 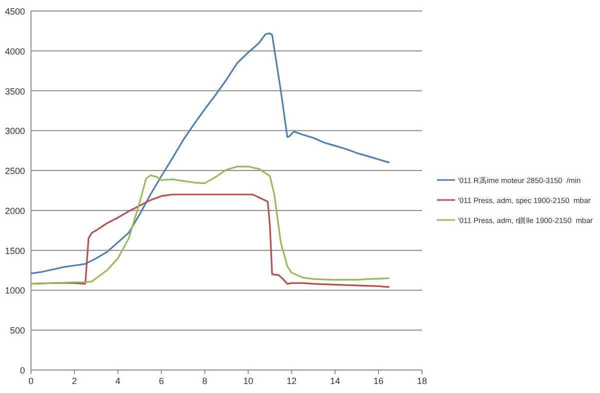 What do you see at coordinates (422, 381) in the screenshot?
I see `x-tick-label: 18` at bounding box center [422, 381].